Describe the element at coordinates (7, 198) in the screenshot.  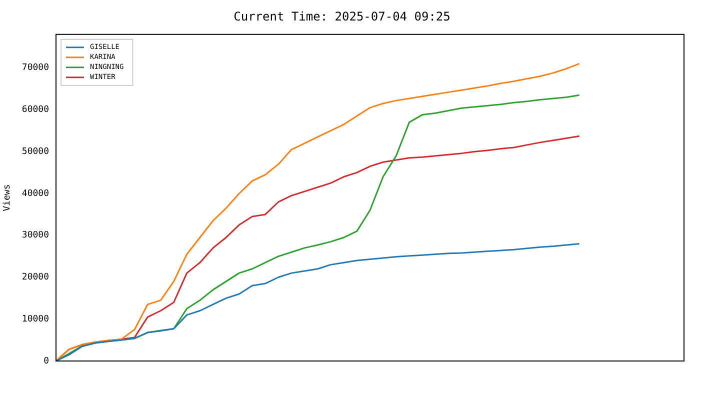
I see `y-axis-title: Views` at that location.